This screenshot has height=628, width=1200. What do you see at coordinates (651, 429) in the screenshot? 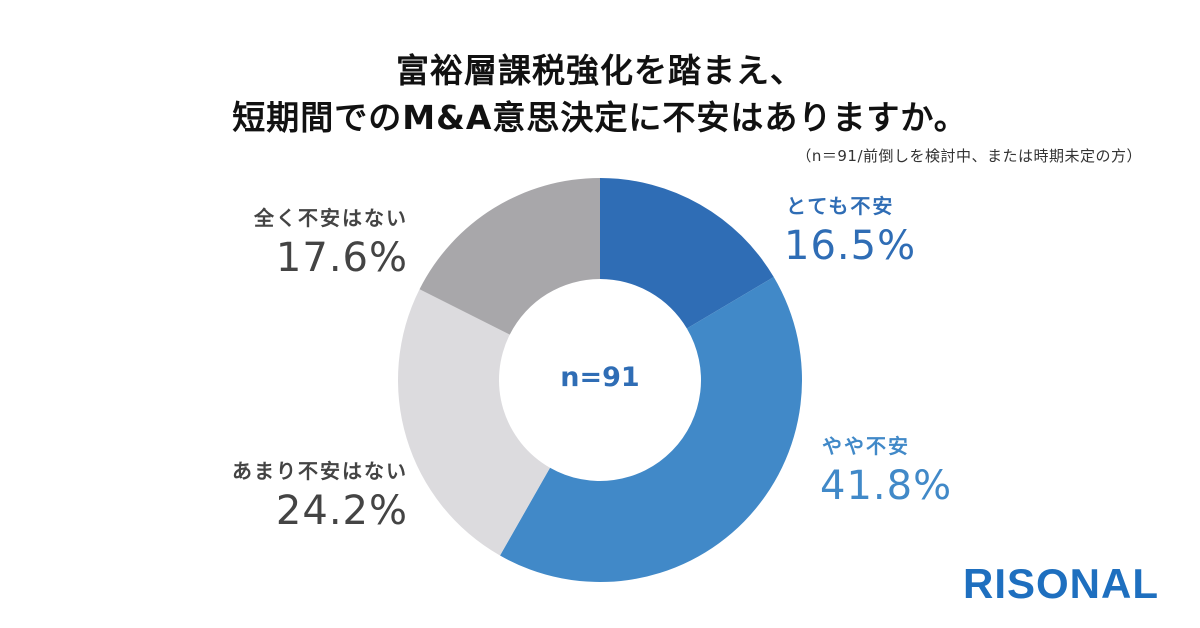
I see `slice-somewhat-anxious` at bounding box center [651, 429].